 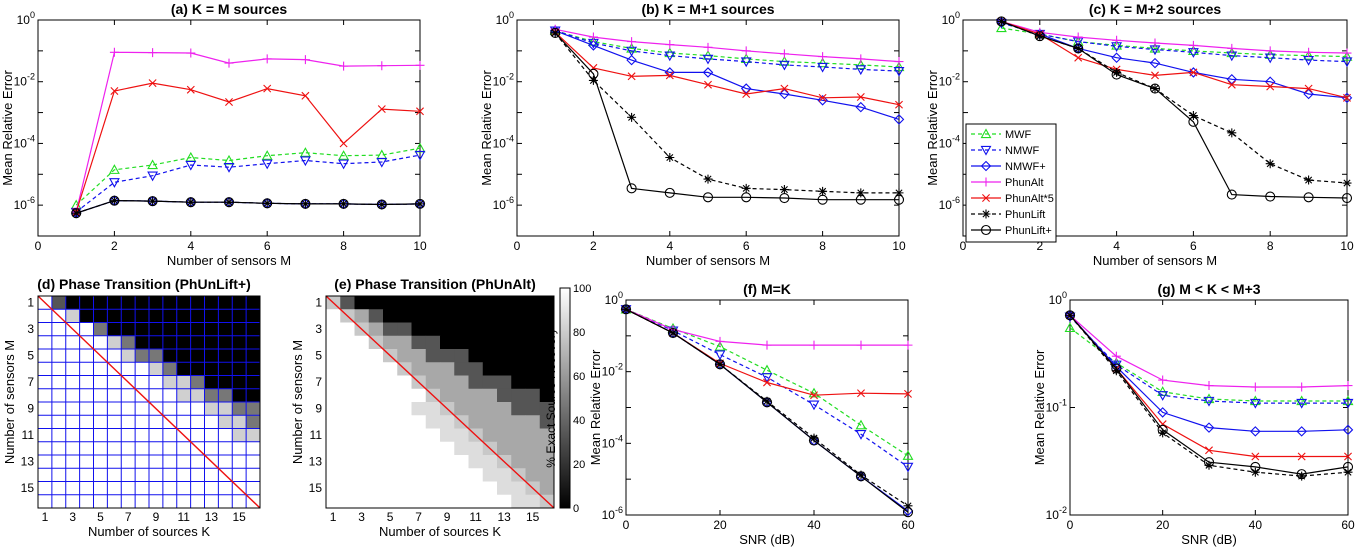 I want to click on x-tick-label: 1, so click(x=333, y=517).